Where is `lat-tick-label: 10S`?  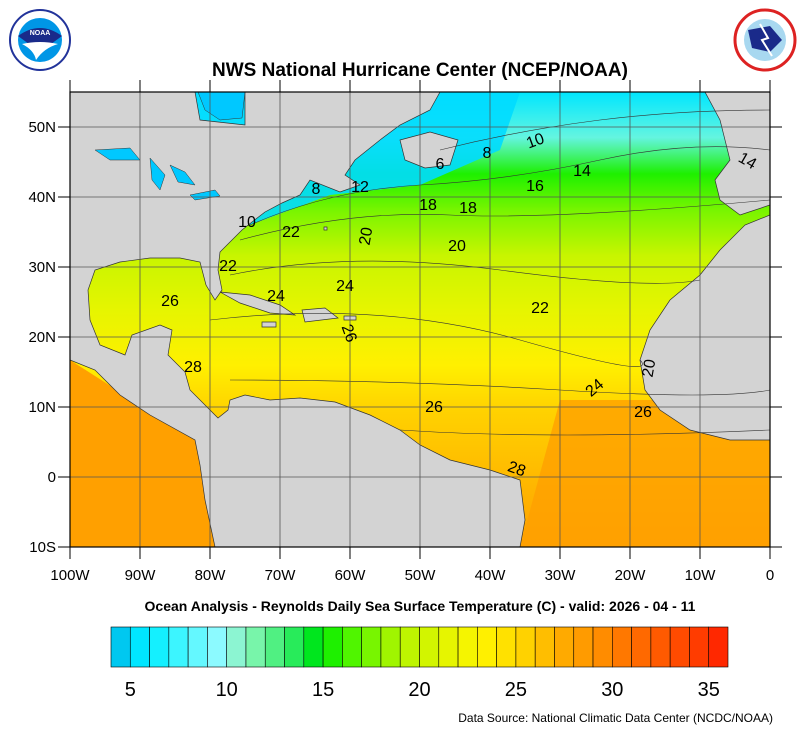 lat-tick-label: 10S is located at coordinates (42, 547).